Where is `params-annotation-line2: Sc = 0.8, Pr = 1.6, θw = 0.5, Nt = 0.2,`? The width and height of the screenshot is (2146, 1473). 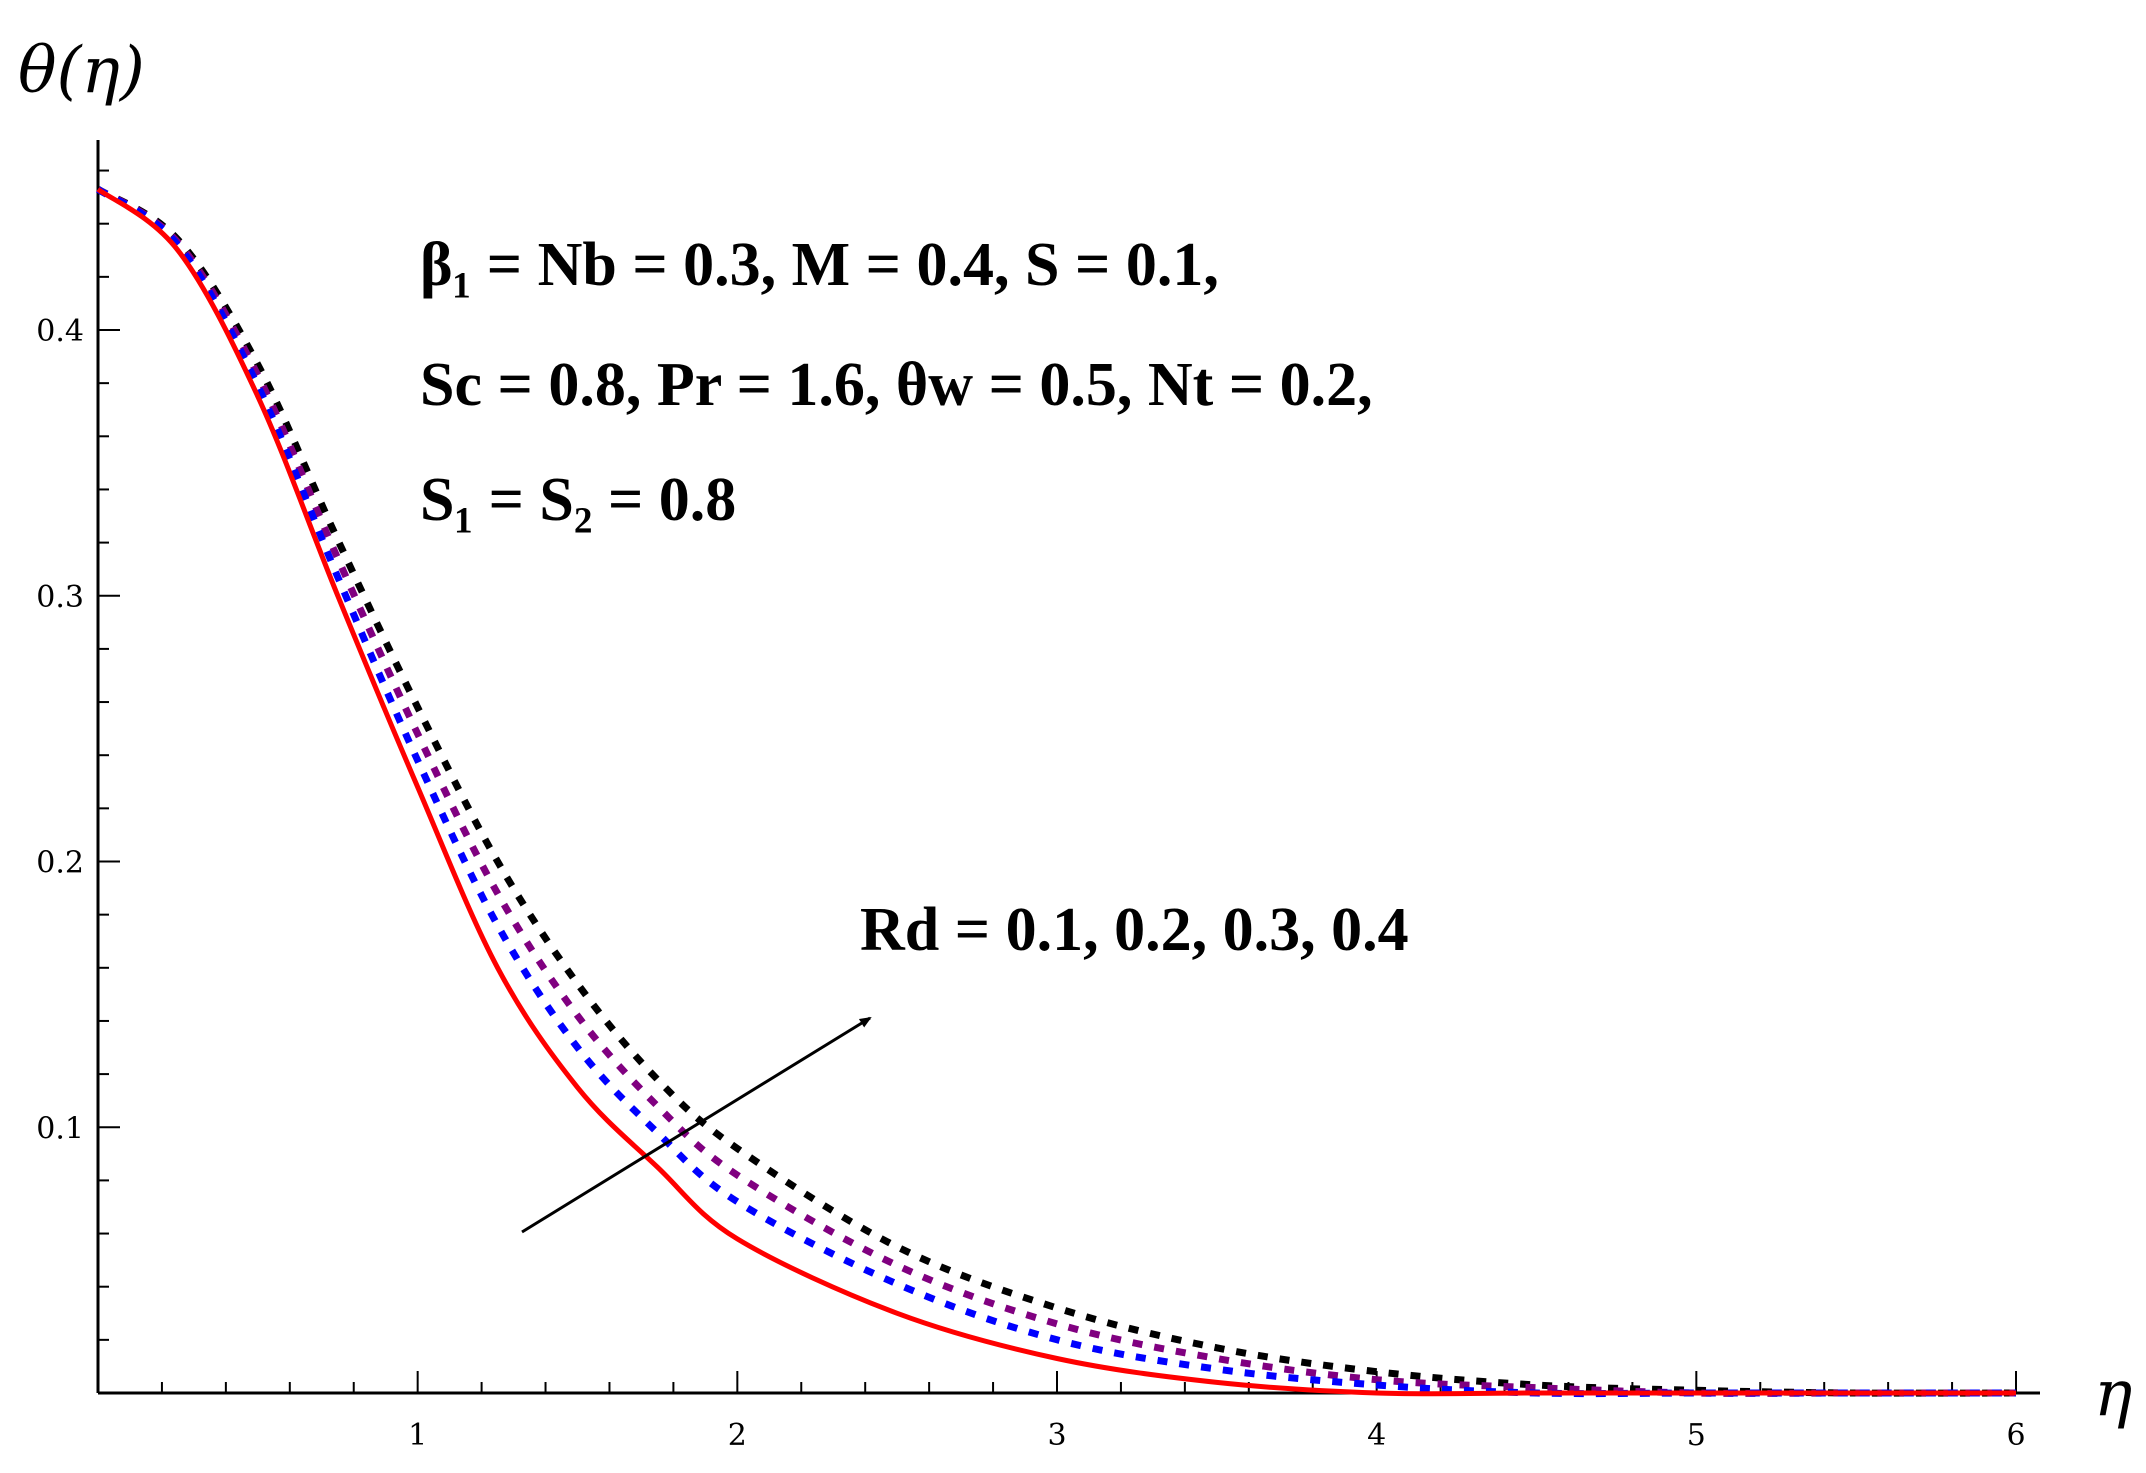 params-annotation-line2: Sc = 0.8, Pr = 1.6, θw = 0.5, Nt = 0.2, is located at coordinates (896, 385).